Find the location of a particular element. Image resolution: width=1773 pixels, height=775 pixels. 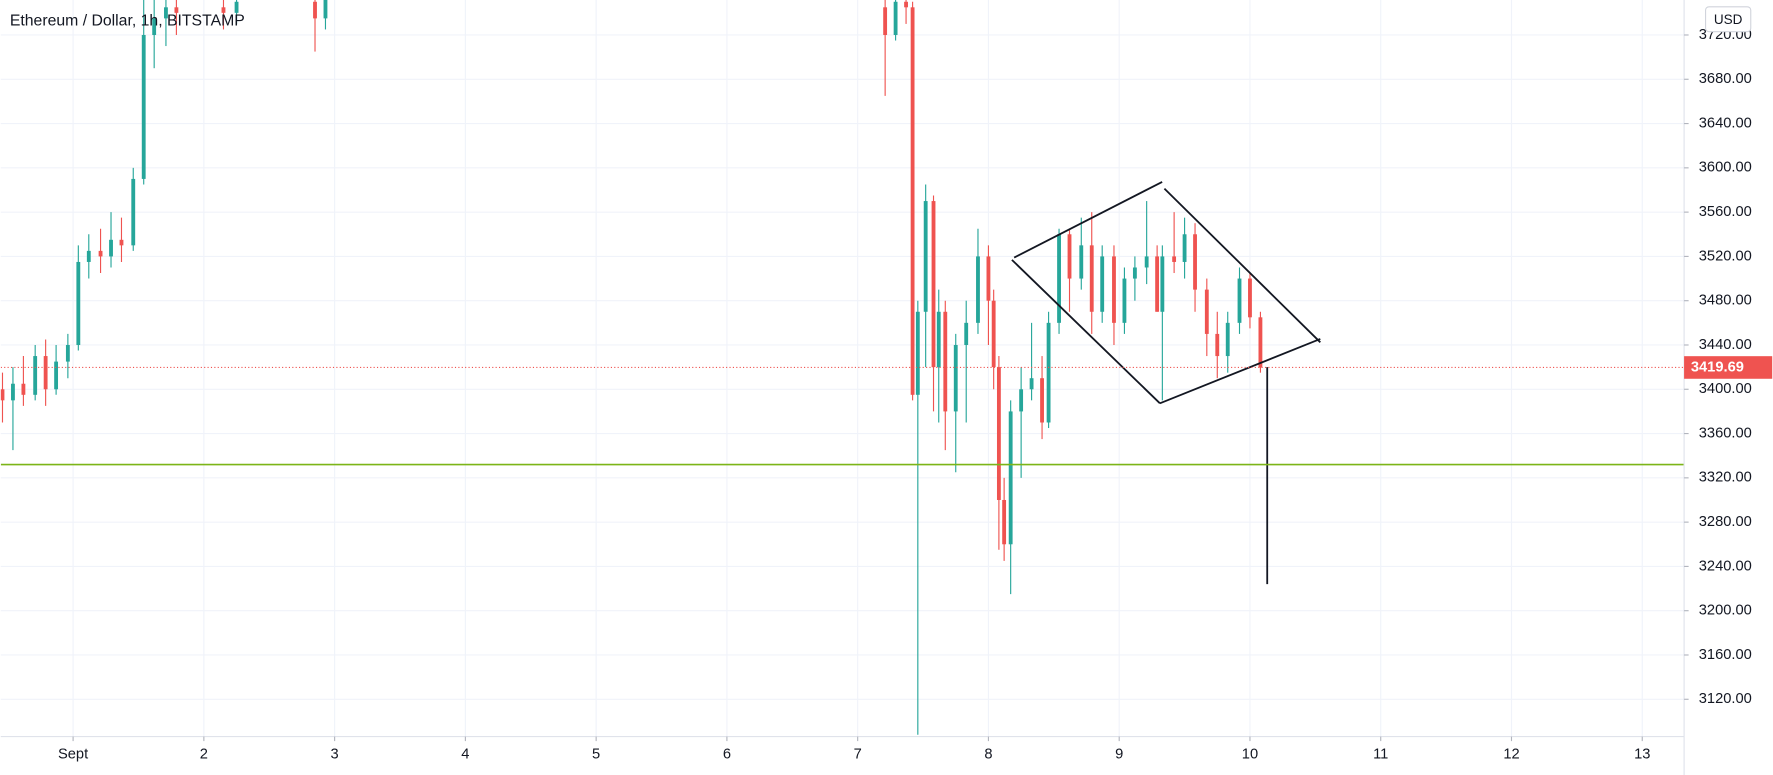

y-tick-label: 3600.00 is located at coordinates (1725, 168).